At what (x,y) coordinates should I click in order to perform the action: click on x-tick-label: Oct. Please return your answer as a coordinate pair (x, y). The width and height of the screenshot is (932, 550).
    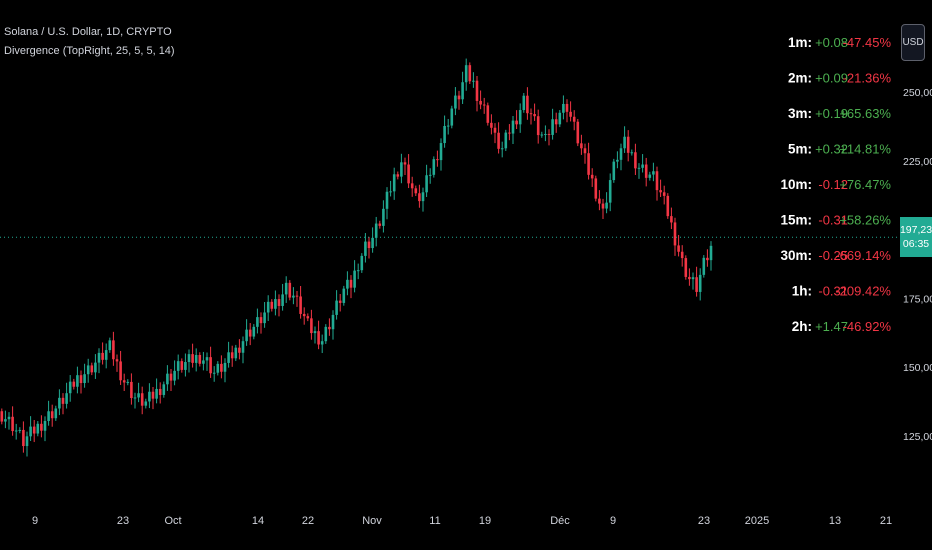
    Looking at the image, I should click on (172, 521).